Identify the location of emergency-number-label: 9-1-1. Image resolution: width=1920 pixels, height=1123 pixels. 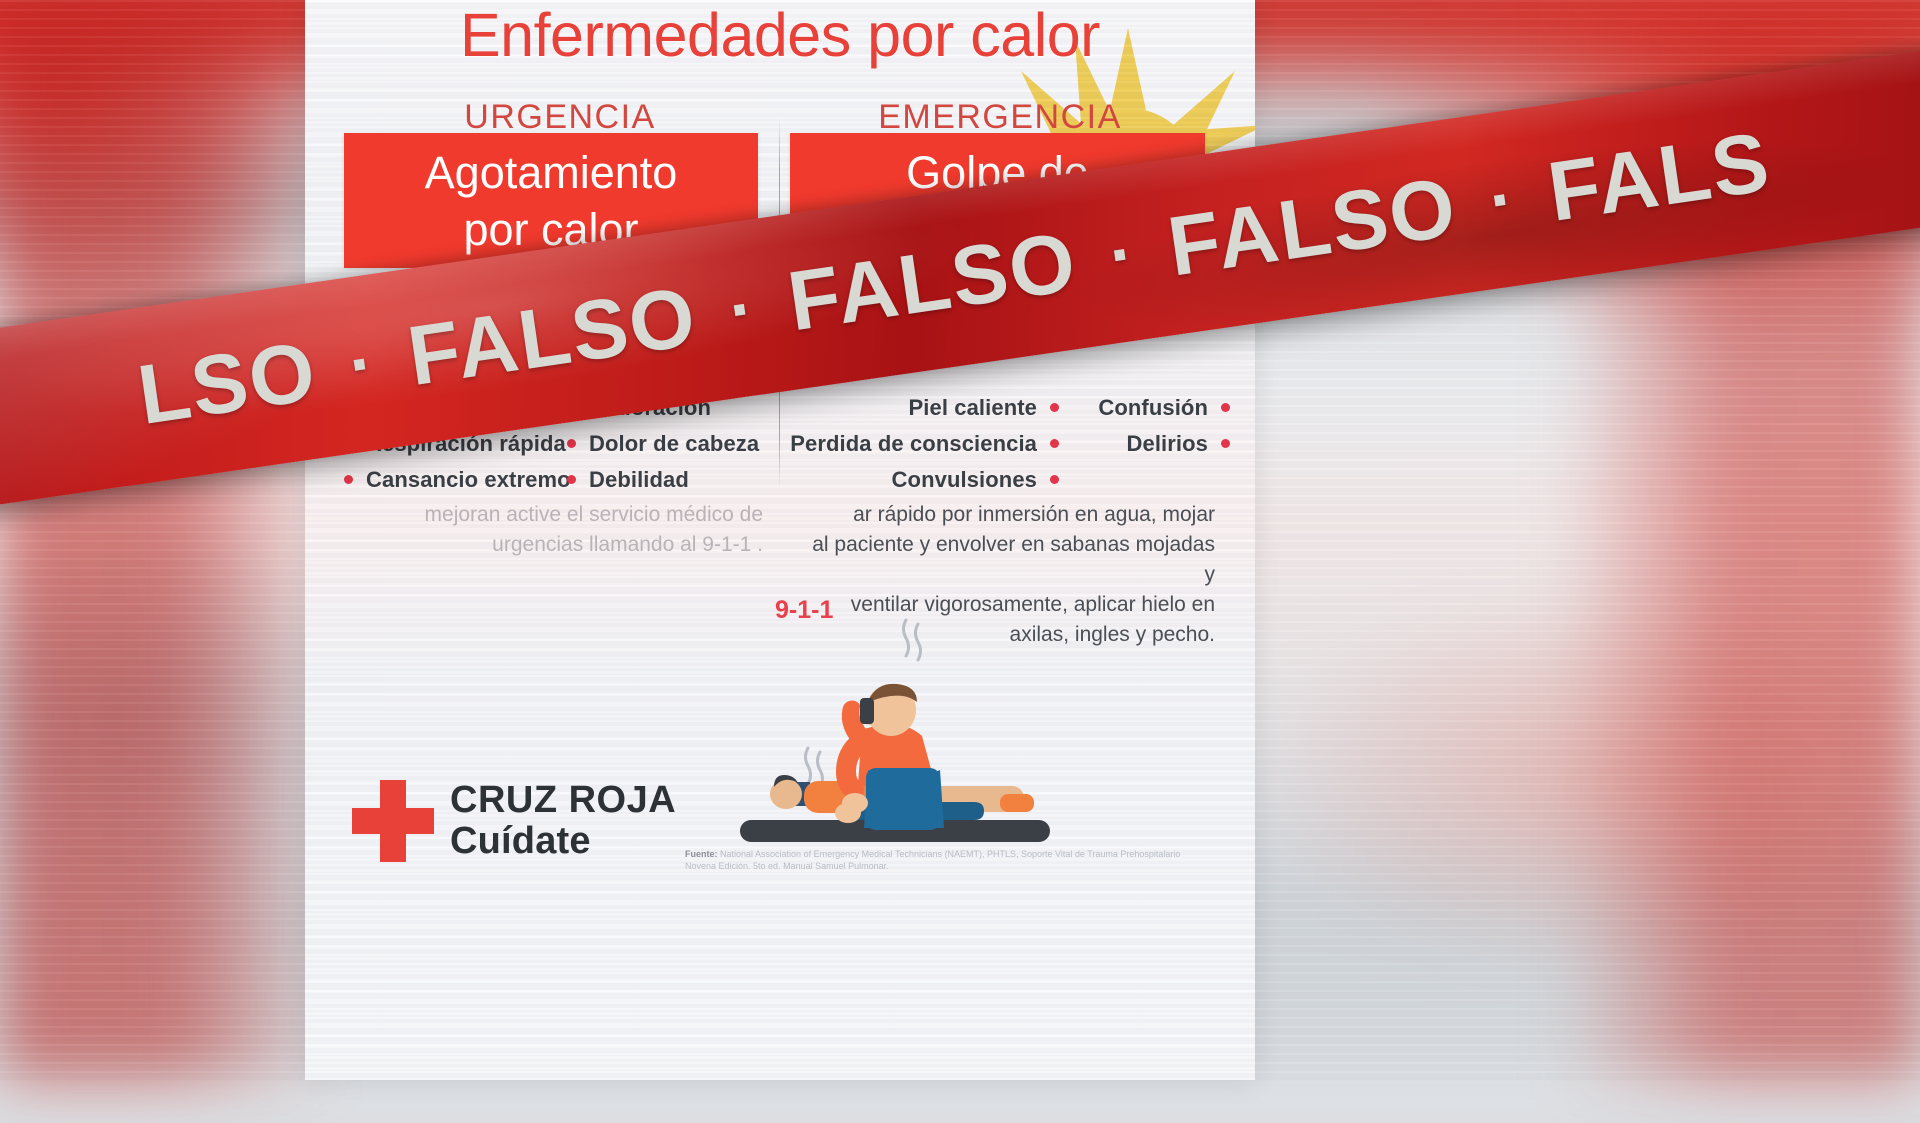
(804, 610).